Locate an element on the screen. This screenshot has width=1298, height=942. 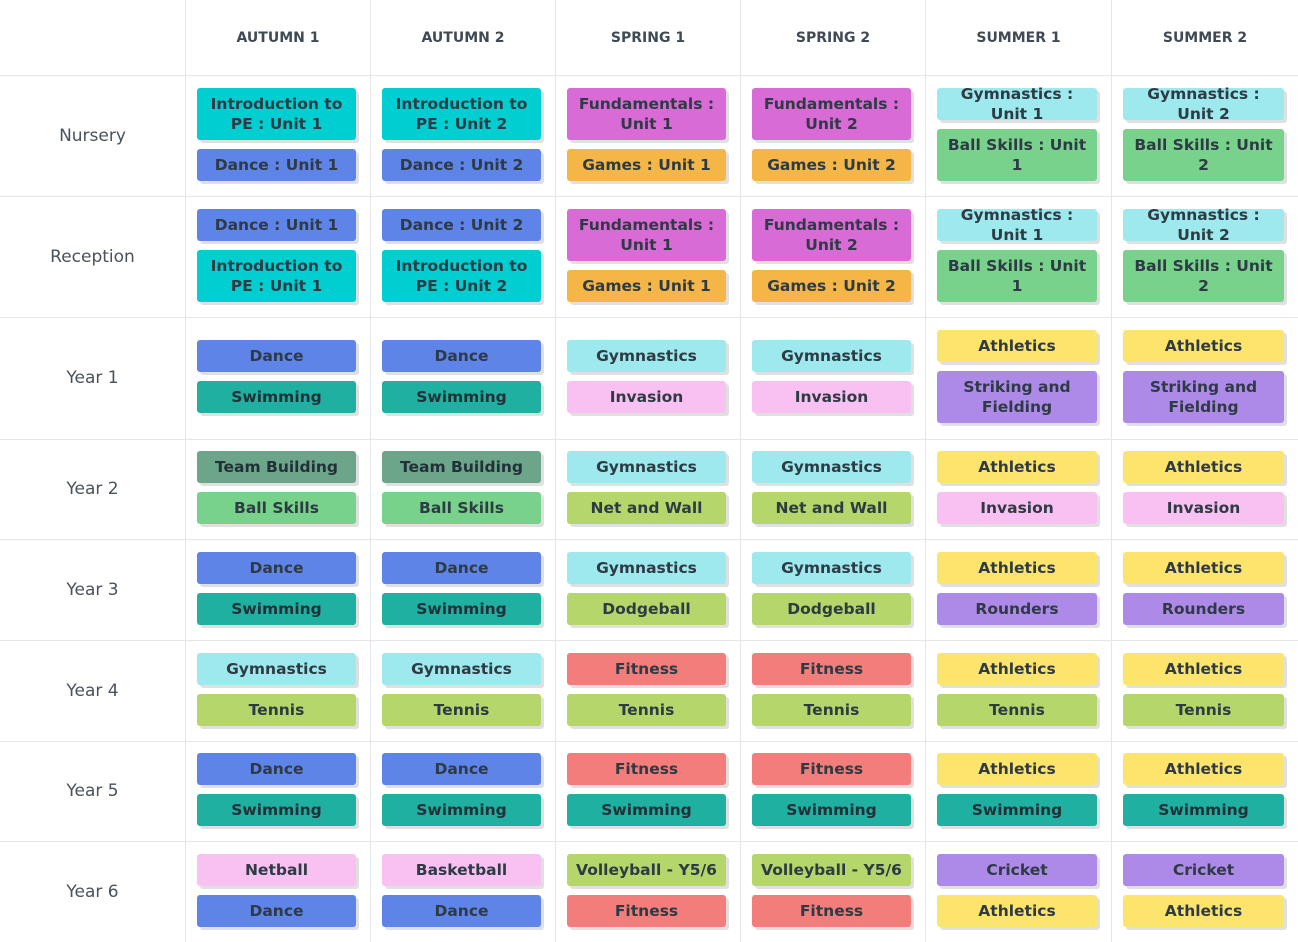
activity-chip: Basketball is located at coordinates (461, 870).